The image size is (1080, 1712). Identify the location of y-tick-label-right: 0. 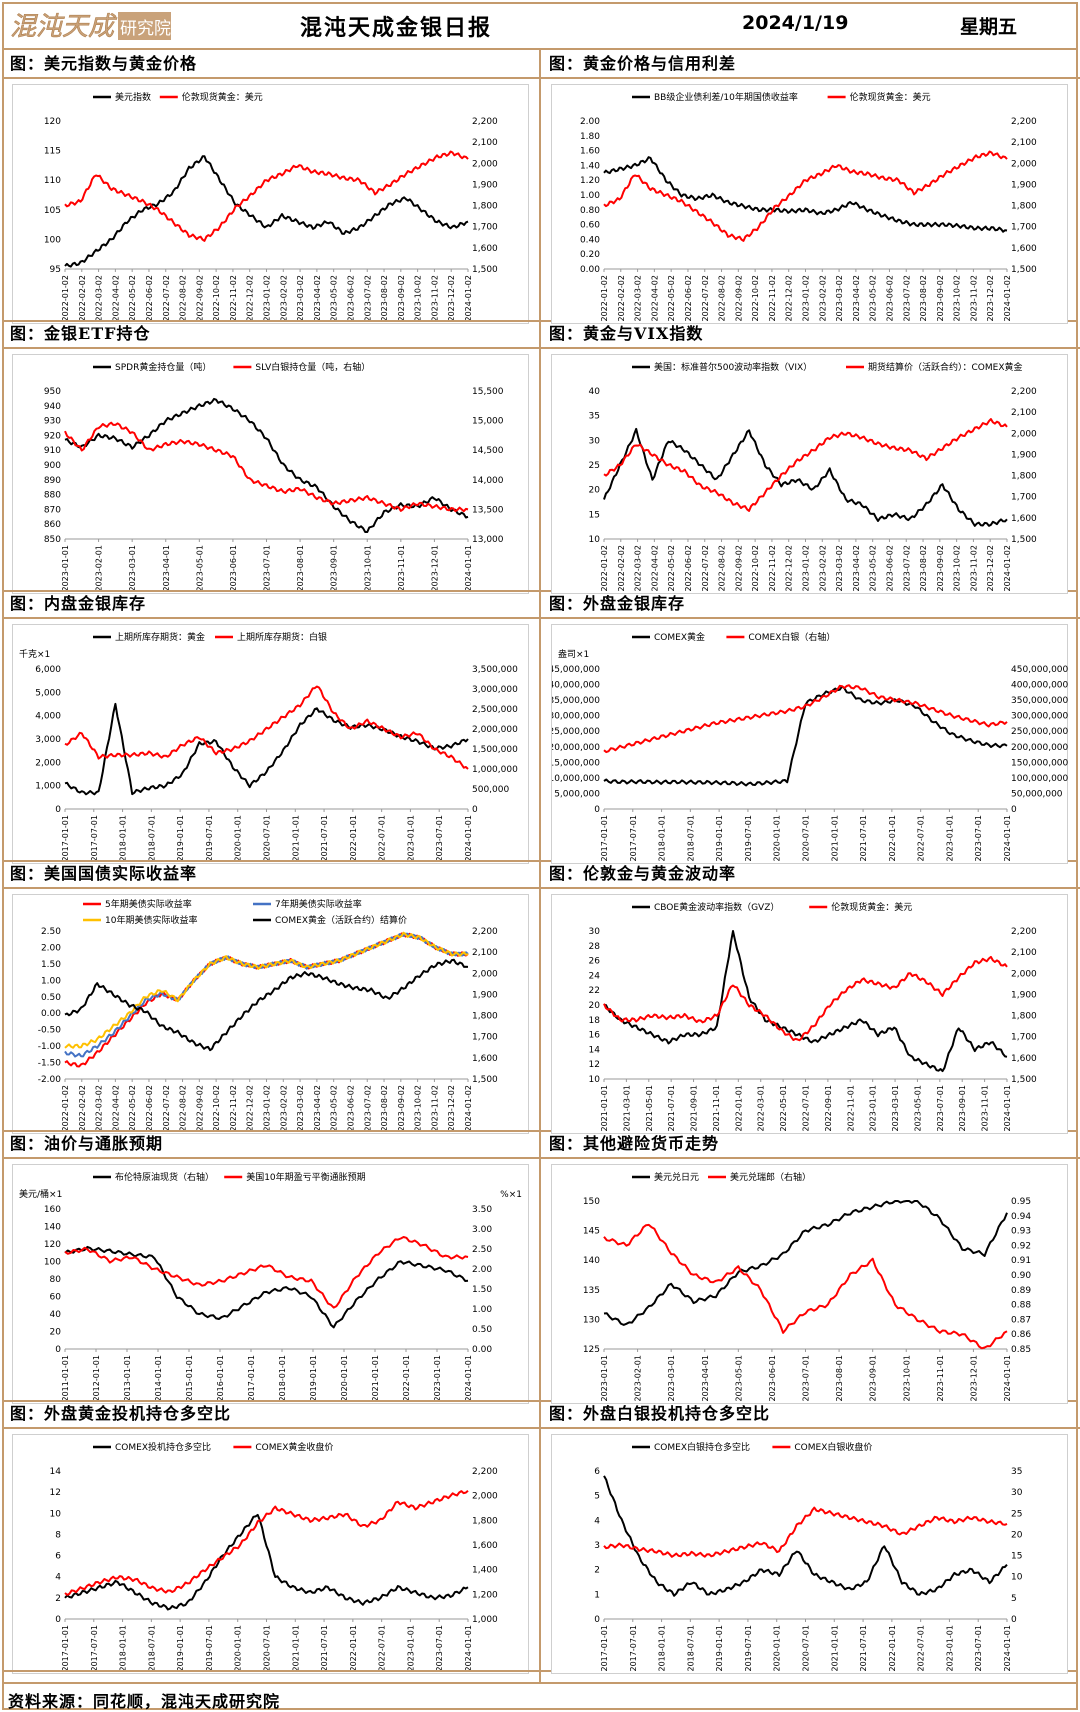
(1014, 810).